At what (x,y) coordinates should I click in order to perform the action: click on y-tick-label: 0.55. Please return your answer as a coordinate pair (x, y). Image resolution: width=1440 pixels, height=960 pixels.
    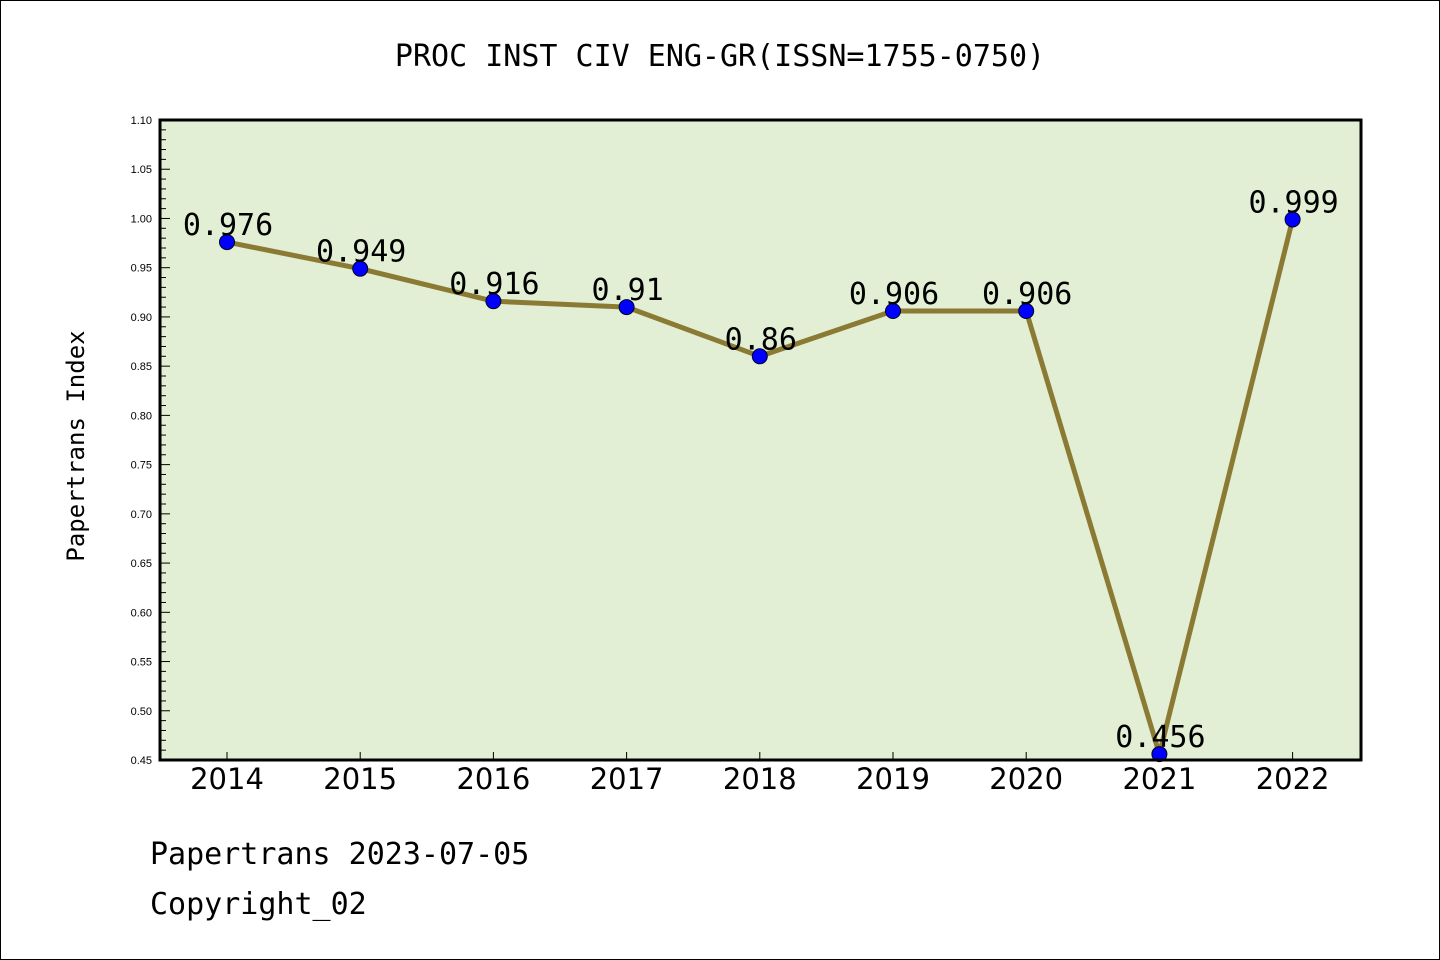
    Looking at the image, I should click on (141, 663).